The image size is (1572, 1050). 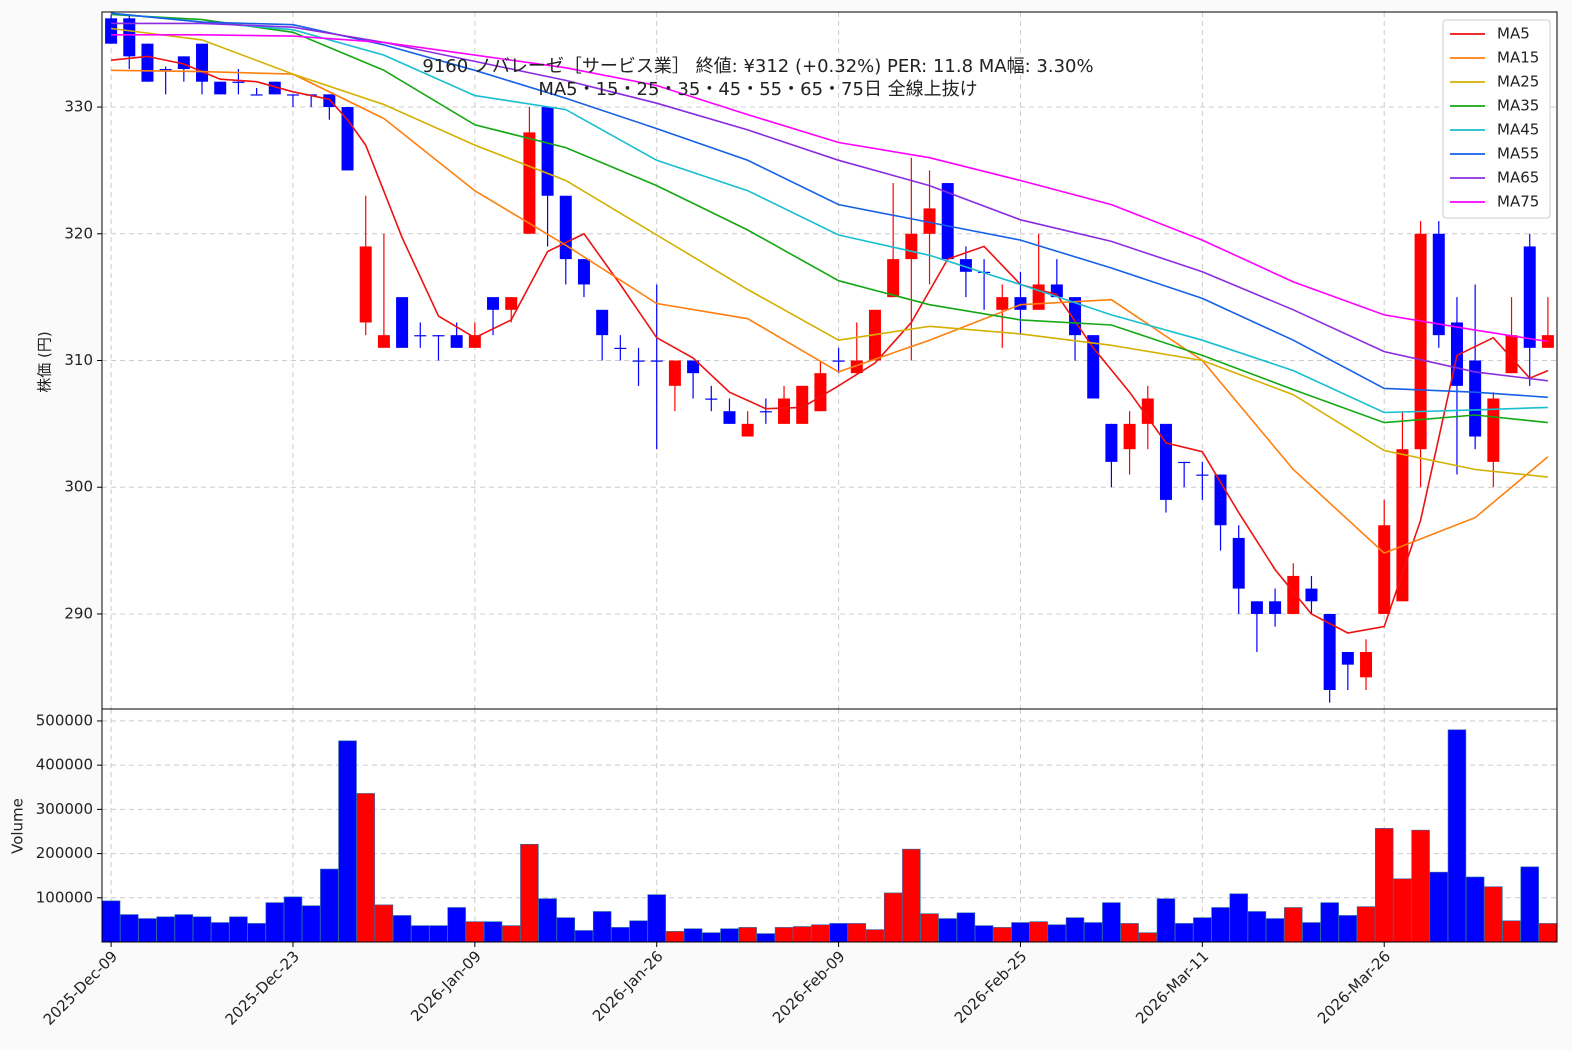 I want to click on x-tick-label: 2025-Dec-09, so click(x=80, y=987).